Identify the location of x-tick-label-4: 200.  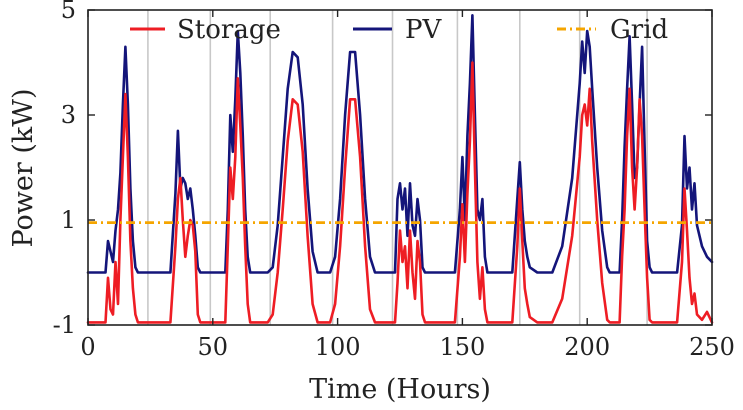
(587, 347).